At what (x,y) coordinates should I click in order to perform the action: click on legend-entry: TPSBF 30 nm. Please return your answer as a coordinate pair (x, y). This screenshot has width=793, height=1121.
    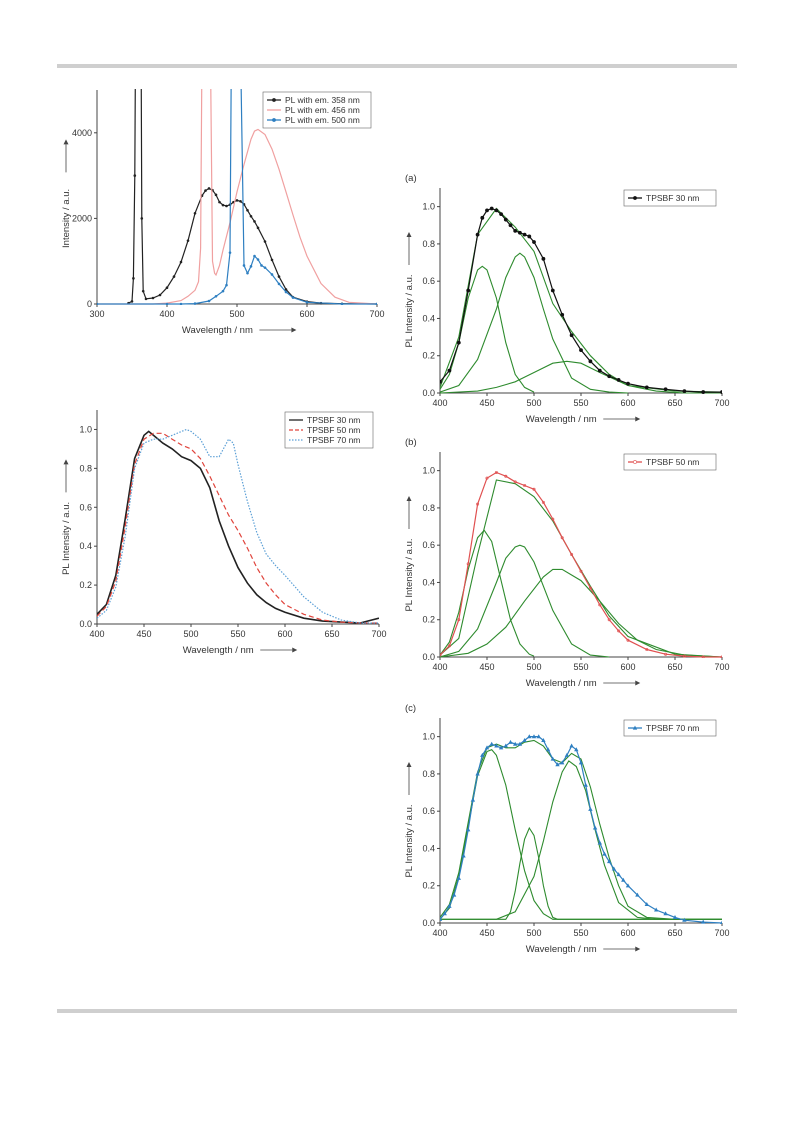
    Looking at the image, I should click on (672, 198).